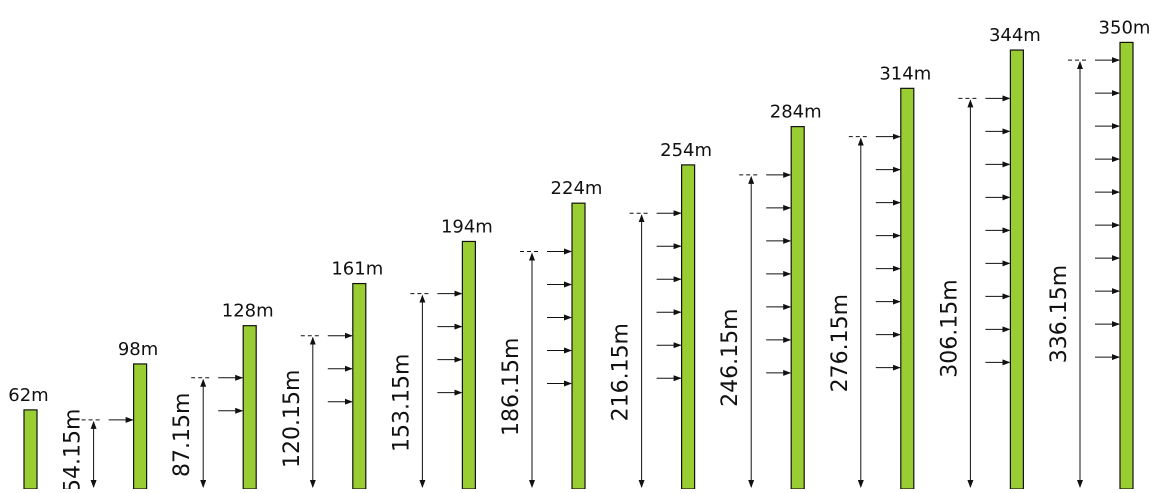 This screenshot has height=493, width=1169. I want to click on tower-height-label: 254m, so click(686, 150).